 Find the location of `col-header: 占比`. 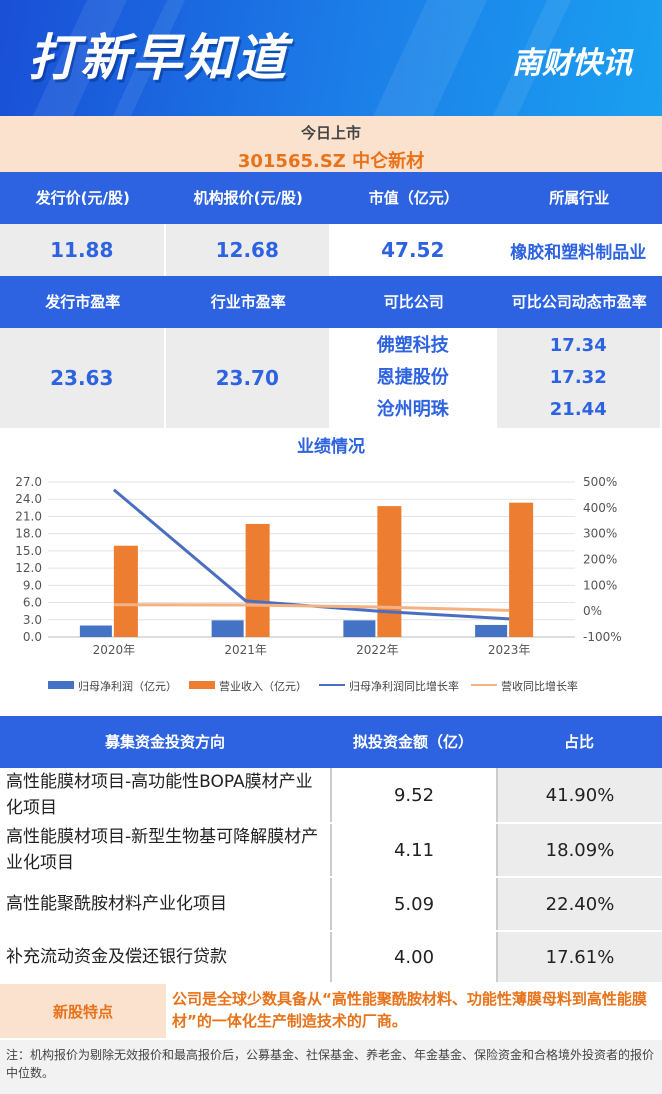

col-header: 占比 is located at coordinates (578, 742).